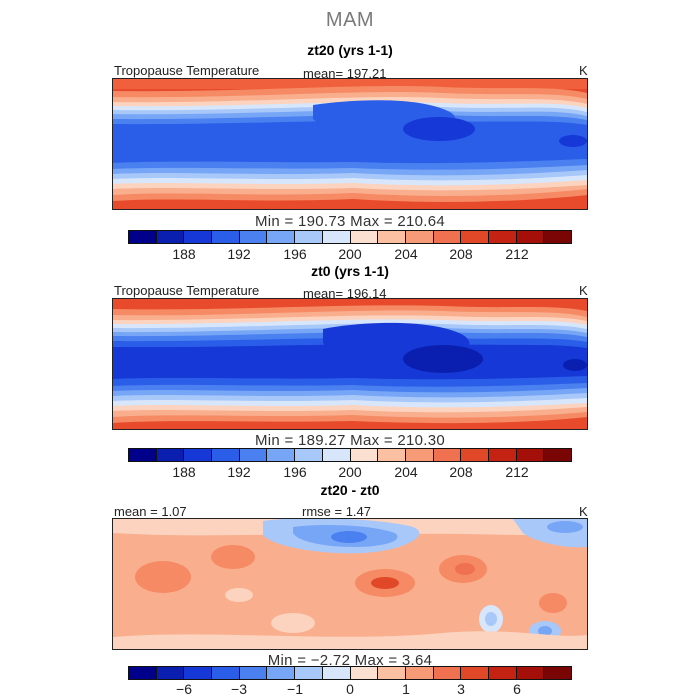  Describe the element at coordinates (295, 254) in the screenshot. I see `panel-1-tick: 196` at that location.